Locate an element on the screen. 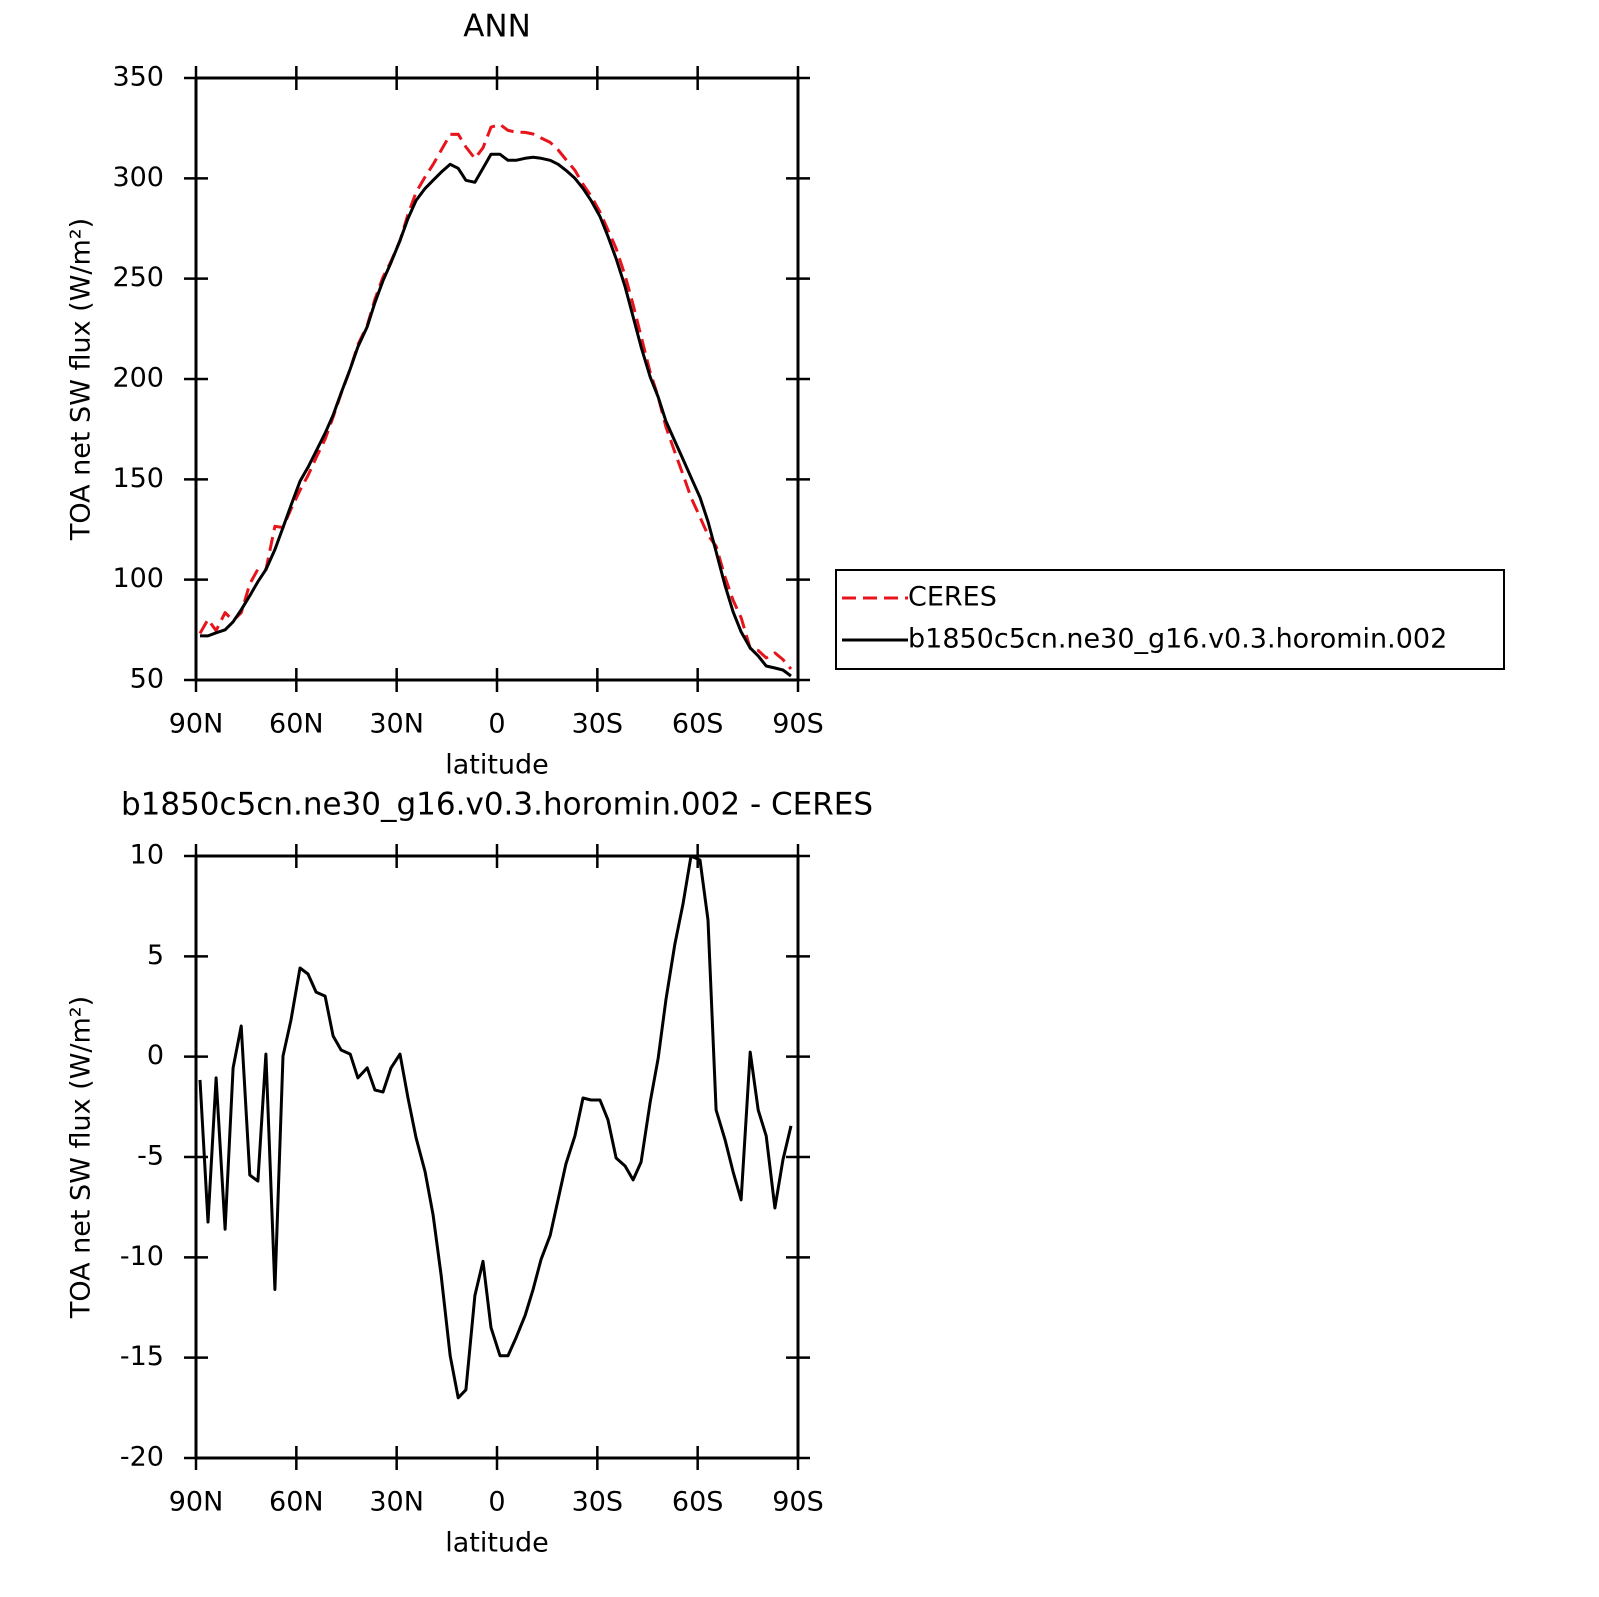 The height and width of the screenshot is (1597, 1599). legend-box is located at coordinates (1170, 619).